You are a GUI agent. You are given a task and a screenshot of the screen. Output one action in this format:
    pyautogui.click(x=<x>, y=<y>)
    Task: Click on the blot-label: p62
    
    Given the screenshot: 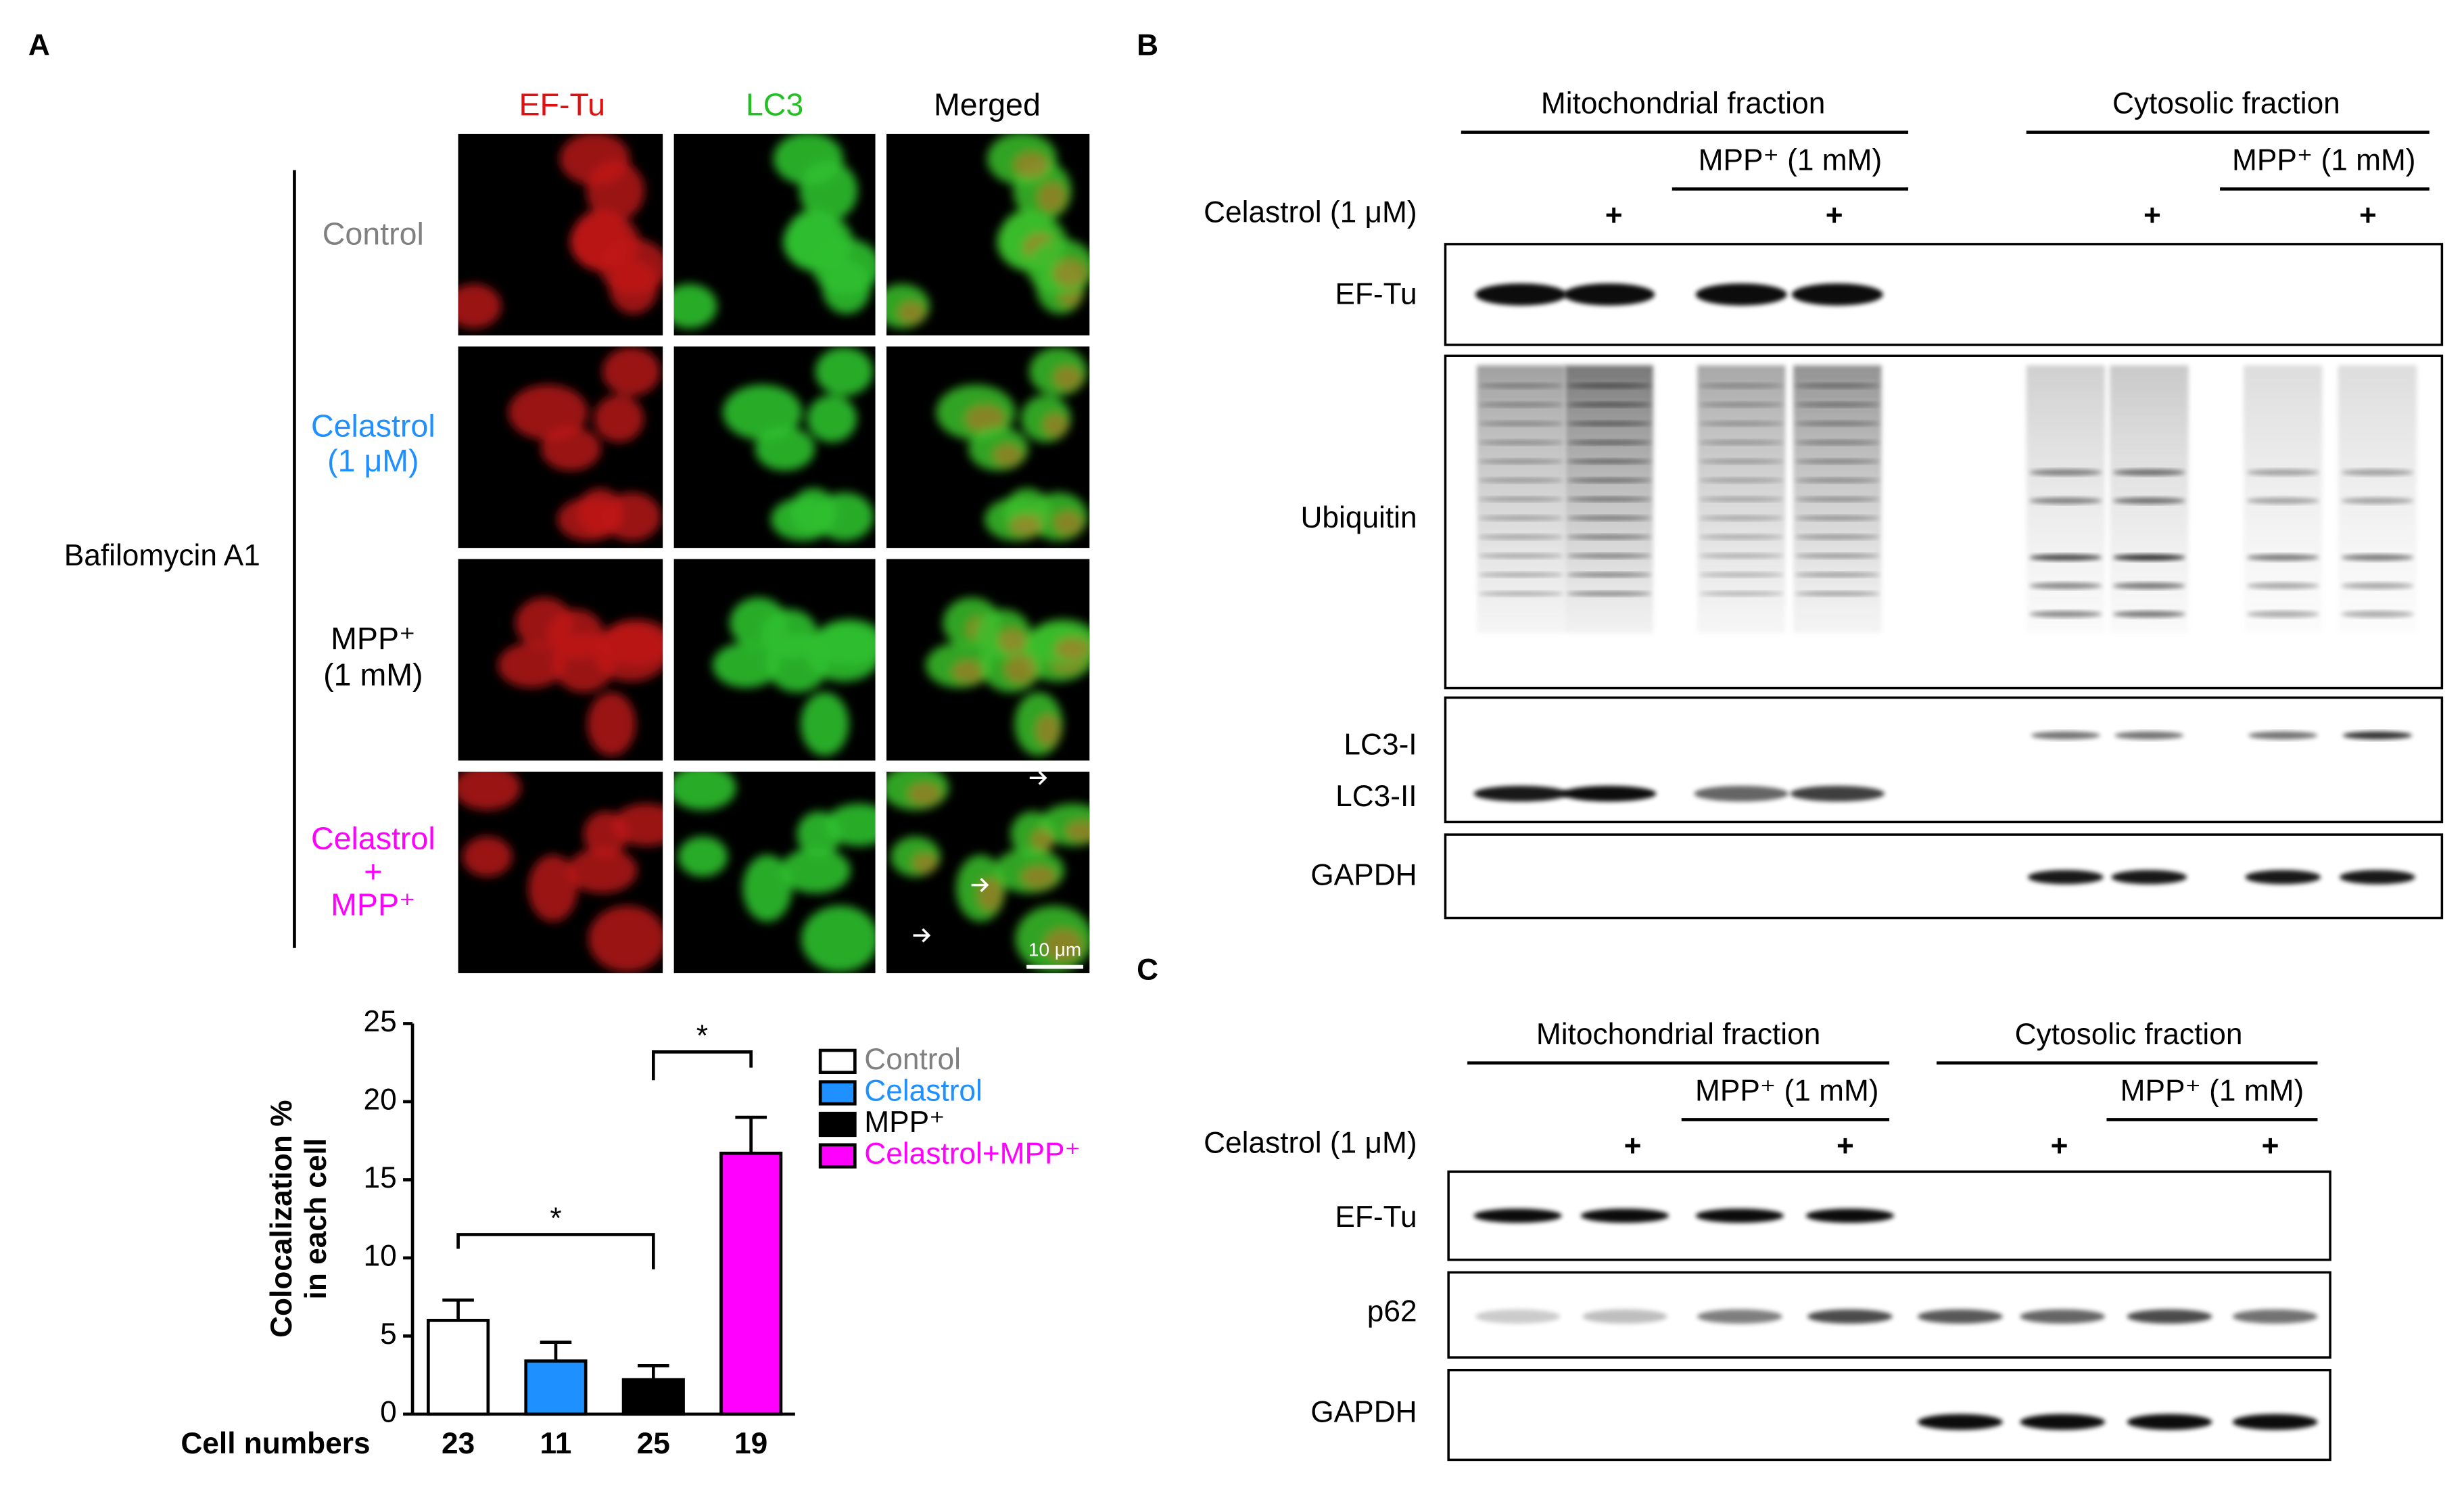 What is the action you would take?
    pyautogui.click(x=1392, y=1311)
    